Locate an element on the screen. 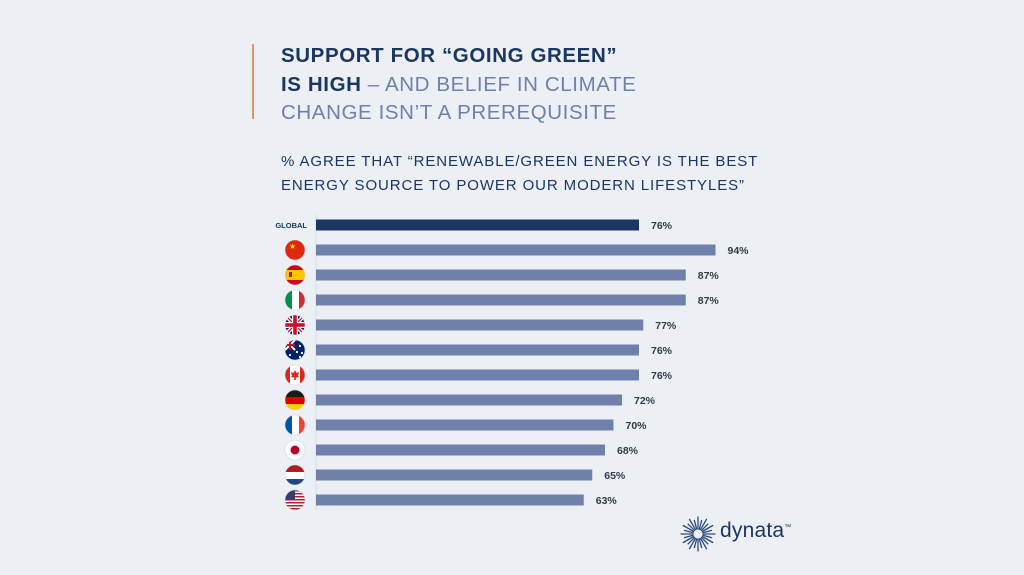 This screenshot has height=575, width=1024. category-label-global: GLOBAL is located at coordinates (291, 225).